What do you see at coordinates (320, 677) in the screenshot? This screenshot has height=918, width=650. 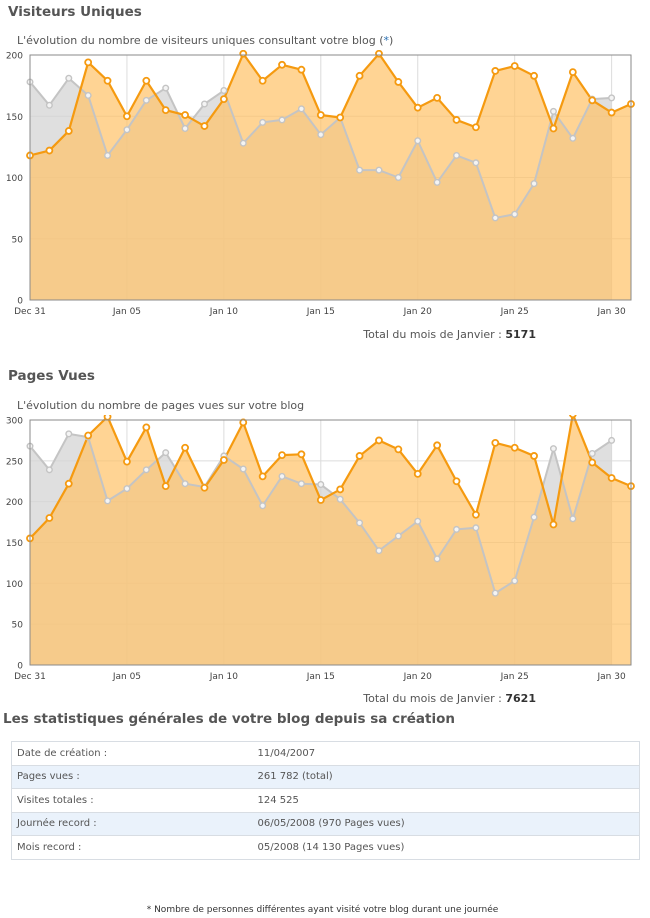 I see `x-tick-label: Jan 15` at bounding box center [320, 677].